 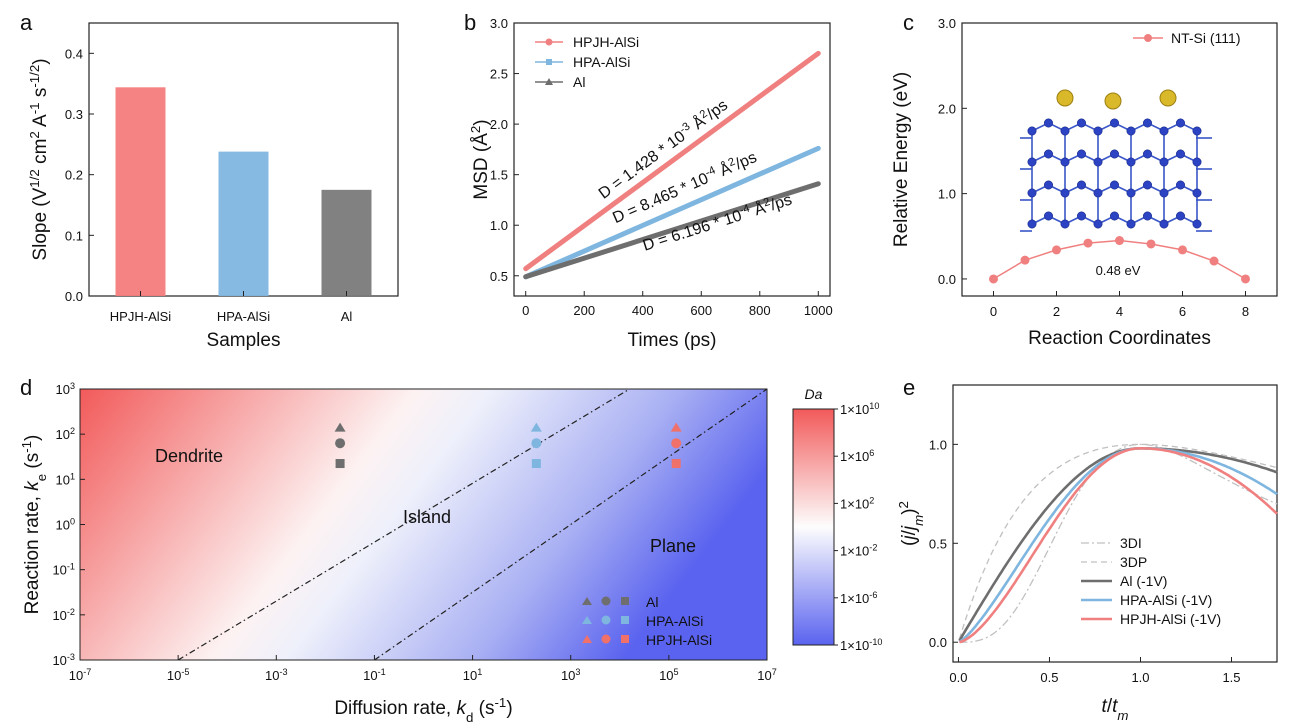 I want to click on y-tick-label: 1.5, so click(x=499, y=175).